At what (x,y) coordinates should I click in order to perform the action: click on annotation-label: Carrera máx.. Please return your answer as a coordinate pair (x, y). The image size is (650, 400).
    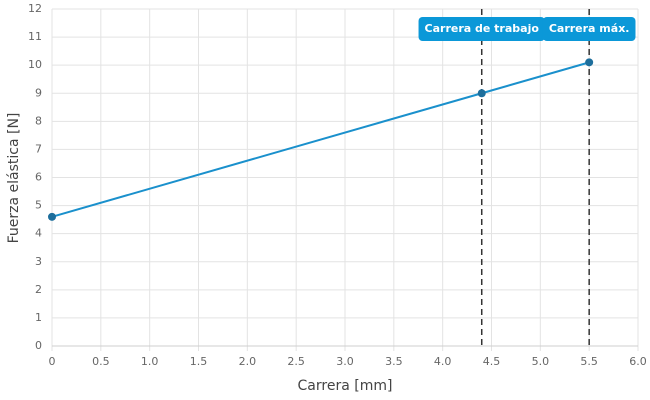
    Looking at the image, I should click on (589, 28).